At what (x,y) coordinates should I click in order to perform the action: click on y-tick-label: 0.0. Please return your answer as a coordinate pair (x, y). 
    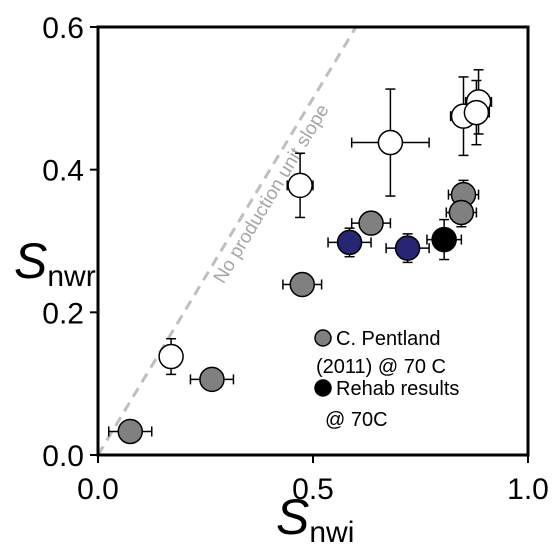
    Looking at the image, I should click on (63, 456).